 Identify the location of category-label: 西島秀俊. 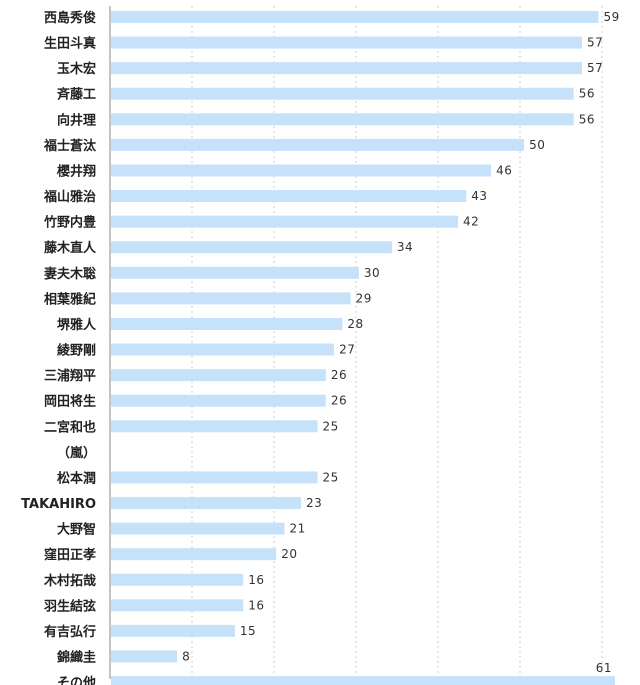
(70, 18).